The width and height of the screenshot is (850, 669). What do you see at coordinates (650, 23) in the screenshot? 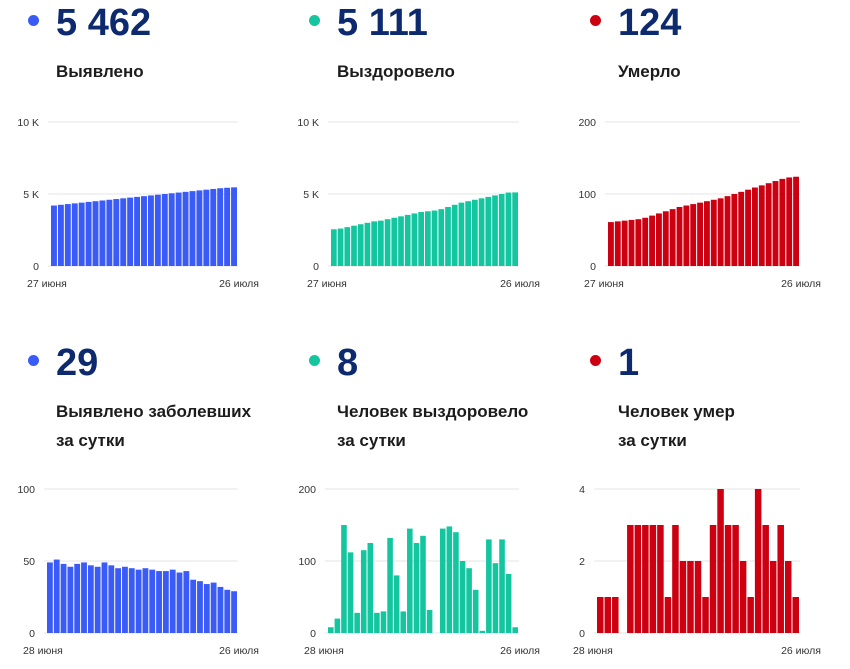
I see `stat-value: 124` at bounding box center [650, 23].